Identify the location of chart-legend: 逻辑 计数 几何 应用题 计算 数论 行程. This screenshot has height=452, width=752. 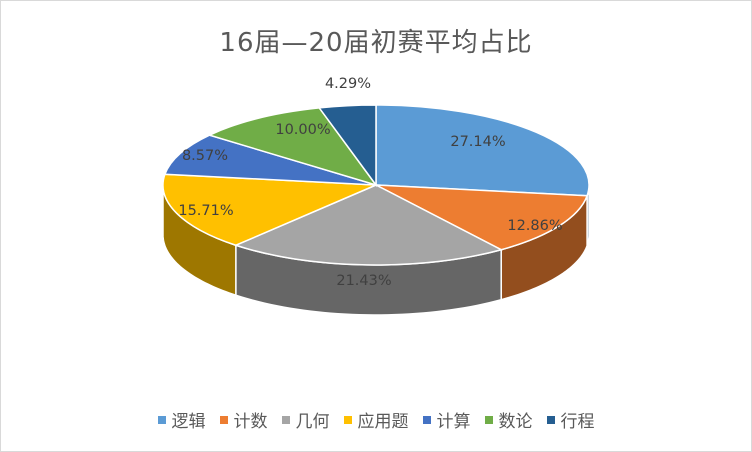
(376, 419).